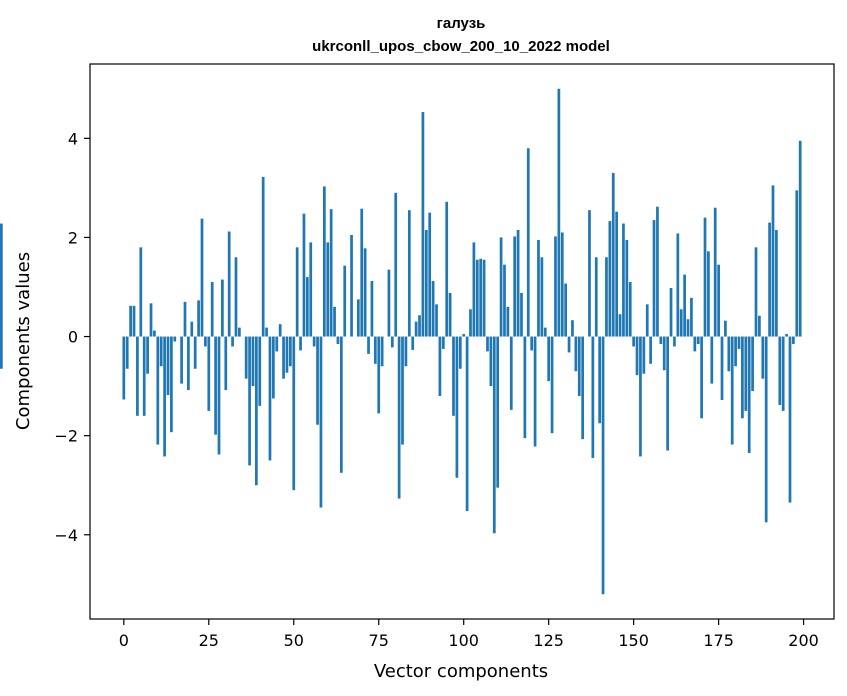 This screenshot has width=847, height=696. I want to click on y-tick-label: −2, so click(66, 436).